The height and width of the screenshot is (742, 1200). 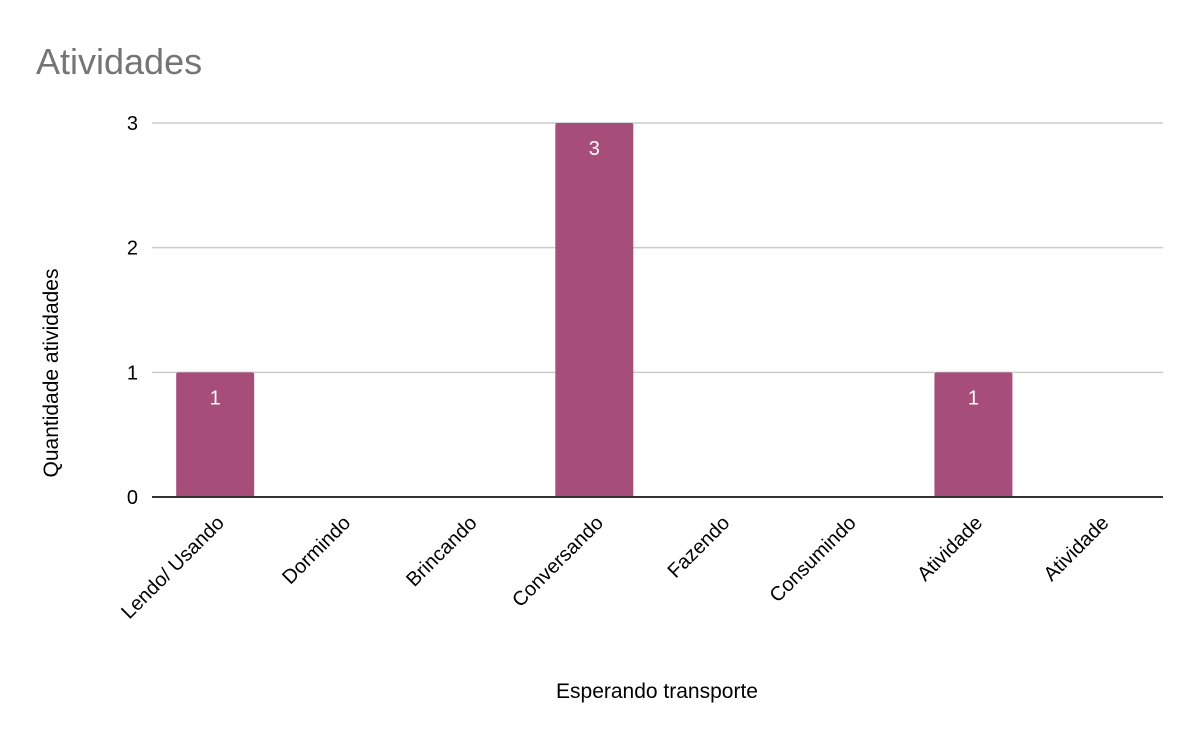 I want to click on y-tick-label: 2, so click(x=132, y=249).